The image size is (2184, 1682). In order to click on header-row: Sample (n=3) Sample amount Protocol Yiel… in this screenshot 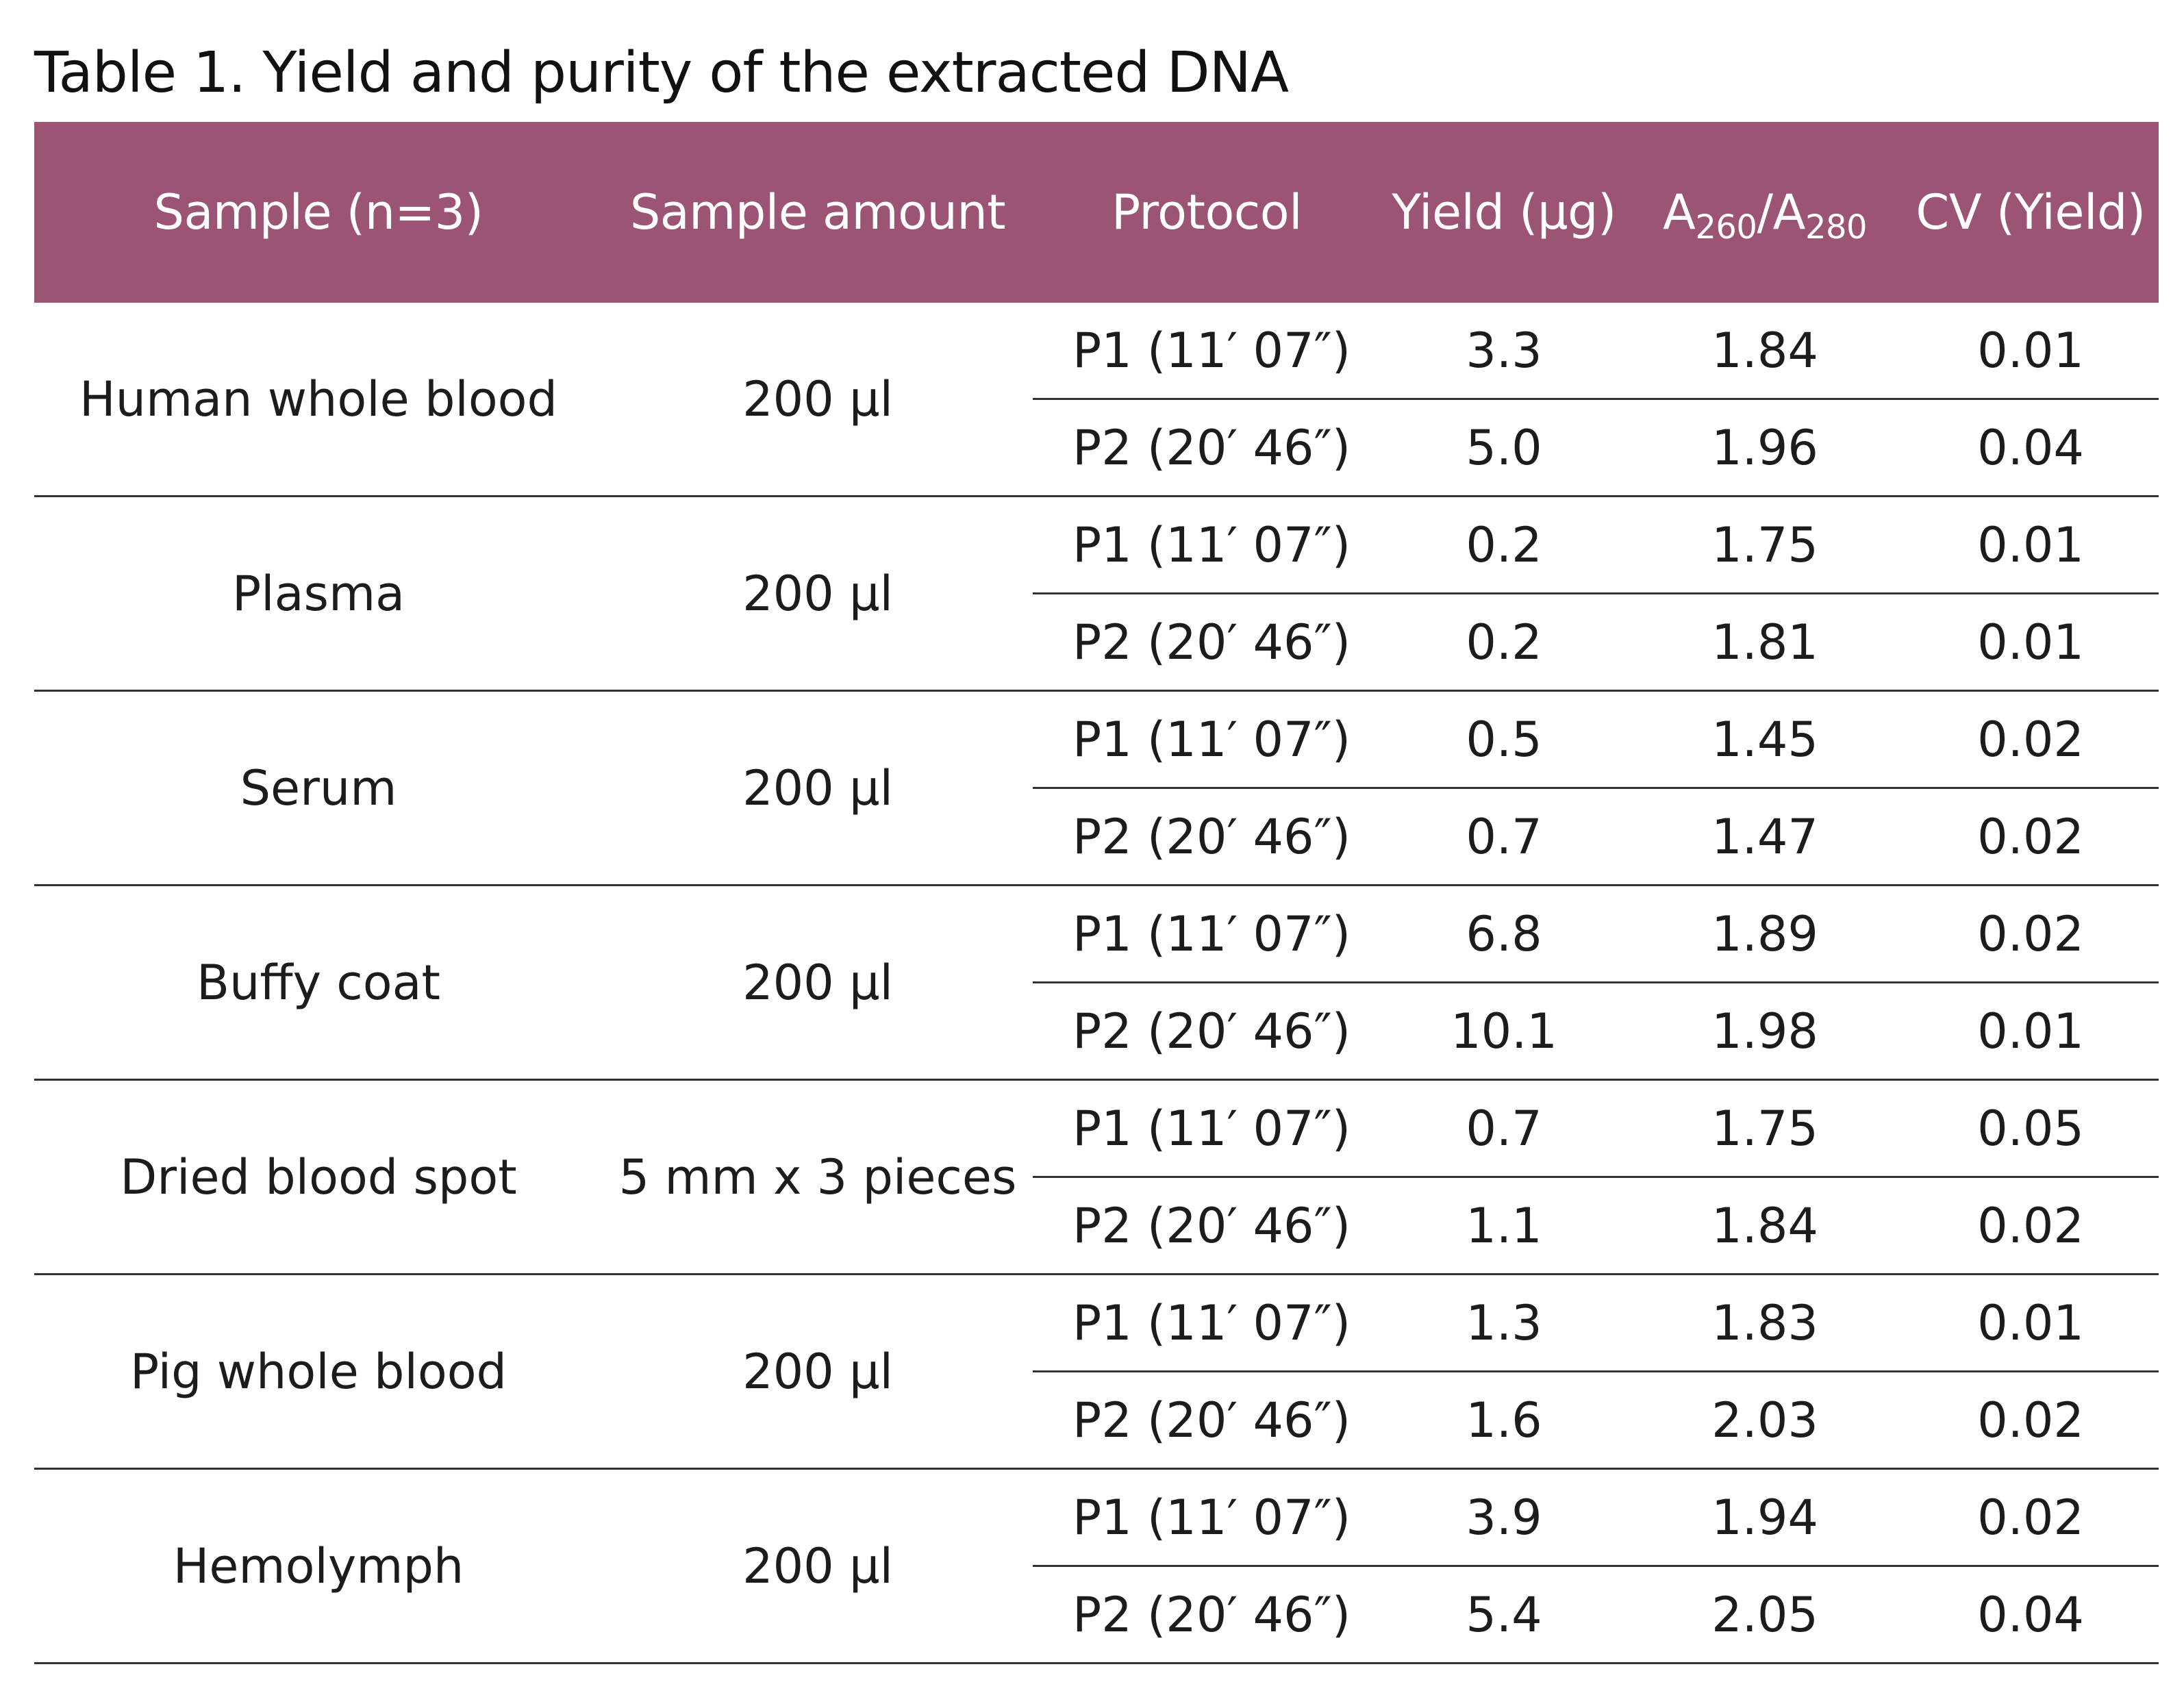, I will do `click(1096, 212)`.